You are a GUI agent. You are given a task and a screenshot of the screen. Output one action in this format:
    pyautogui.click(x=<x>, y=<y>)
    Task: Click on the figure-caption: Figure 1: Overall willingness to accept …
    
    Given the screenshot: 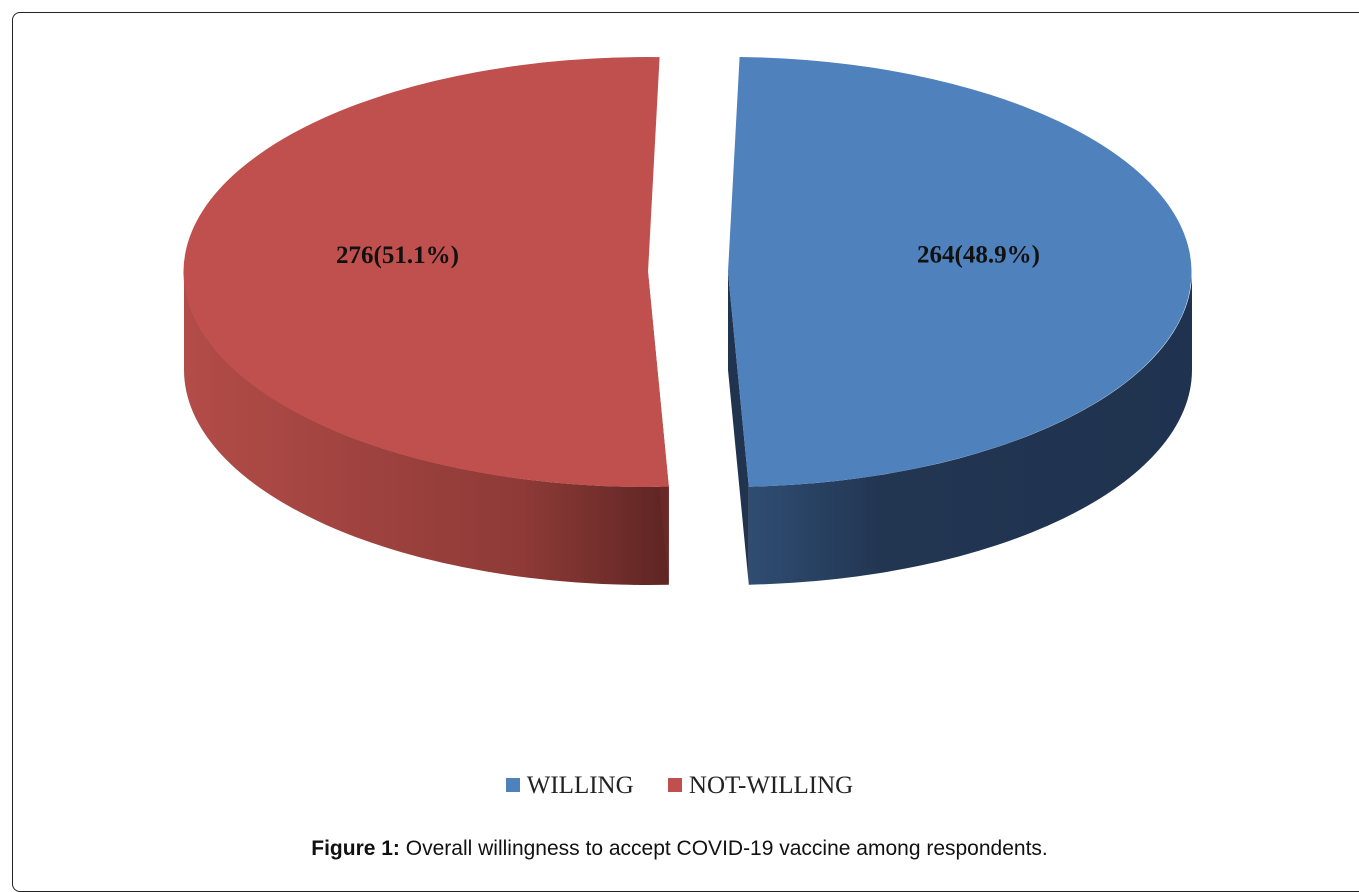 What is the action you would take?
    pyautogui.click(x=679, y=849)
    